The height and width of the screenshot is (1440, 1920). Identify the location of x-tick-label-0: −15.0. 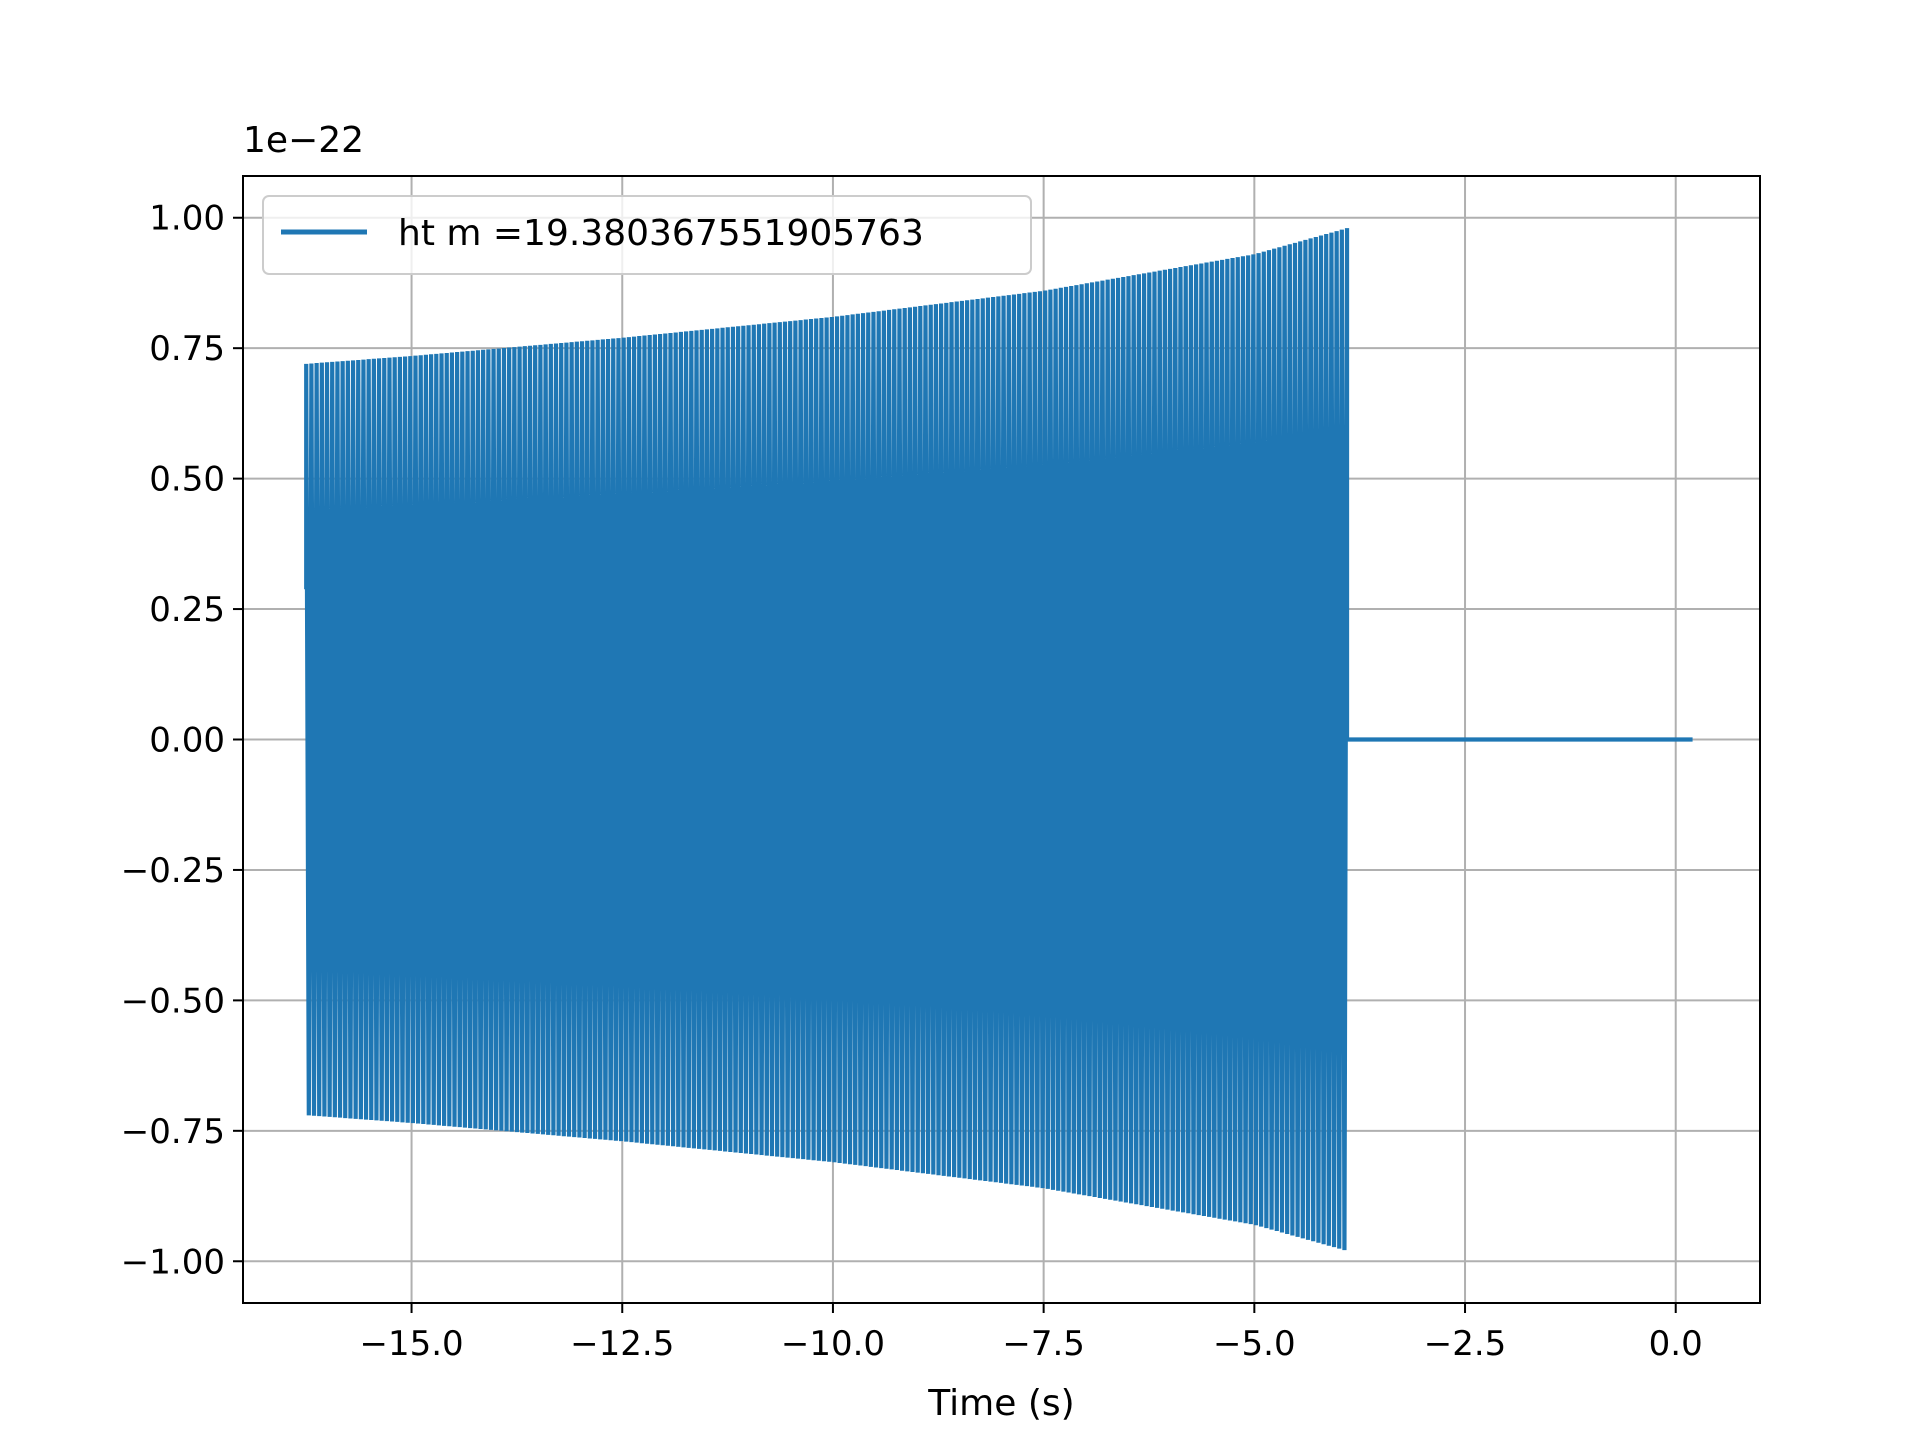
(411, 1344).